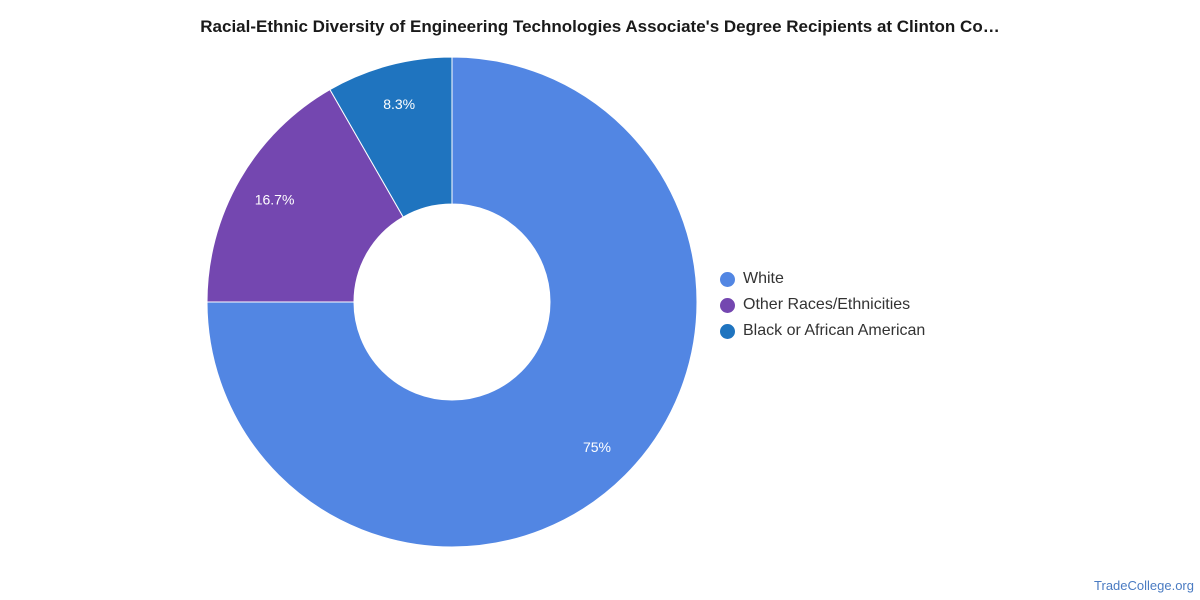 Image resolution: width=1200 pixels, height=600 pixels. I want to click on legend-swatch-white, so click(727, 279).